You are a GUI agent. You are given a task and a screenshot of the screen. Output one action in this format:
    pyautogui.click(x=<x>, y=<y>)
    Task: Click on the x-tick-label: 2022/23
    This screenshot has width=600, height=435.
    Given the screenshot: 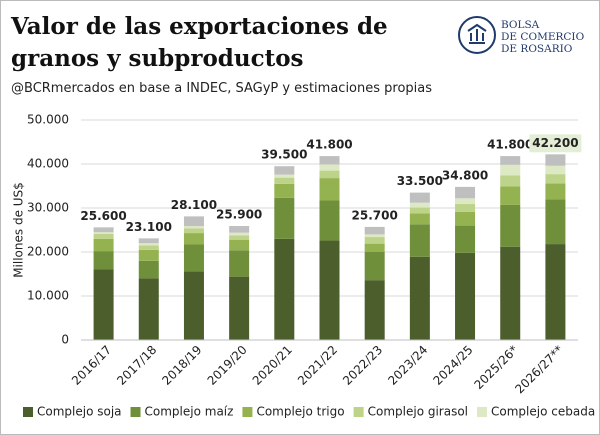 What is the action you would take?
    pyautogui.click(x=362, y=365)
    